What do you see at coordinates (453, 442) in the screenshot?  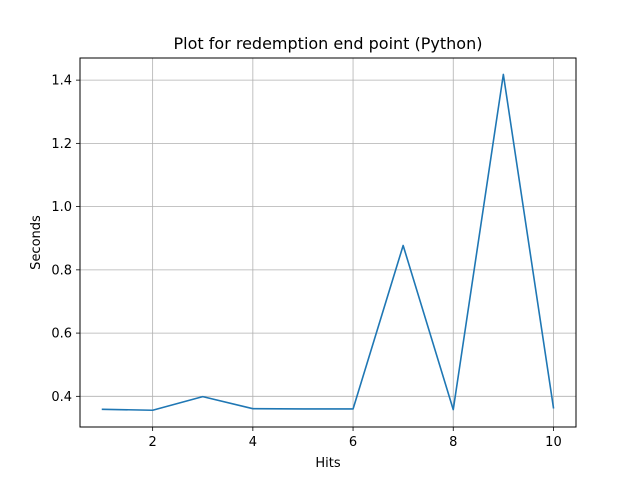 I see `x-tick-label: 8` at bounding box center [453, 442].